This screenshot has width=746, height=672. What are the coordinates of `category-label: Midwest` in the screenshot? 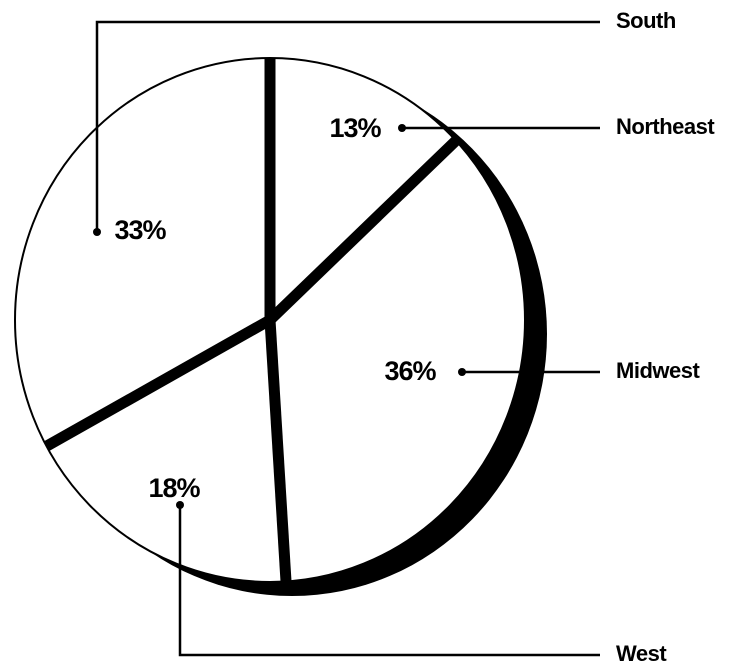 It's located at (658, 370).